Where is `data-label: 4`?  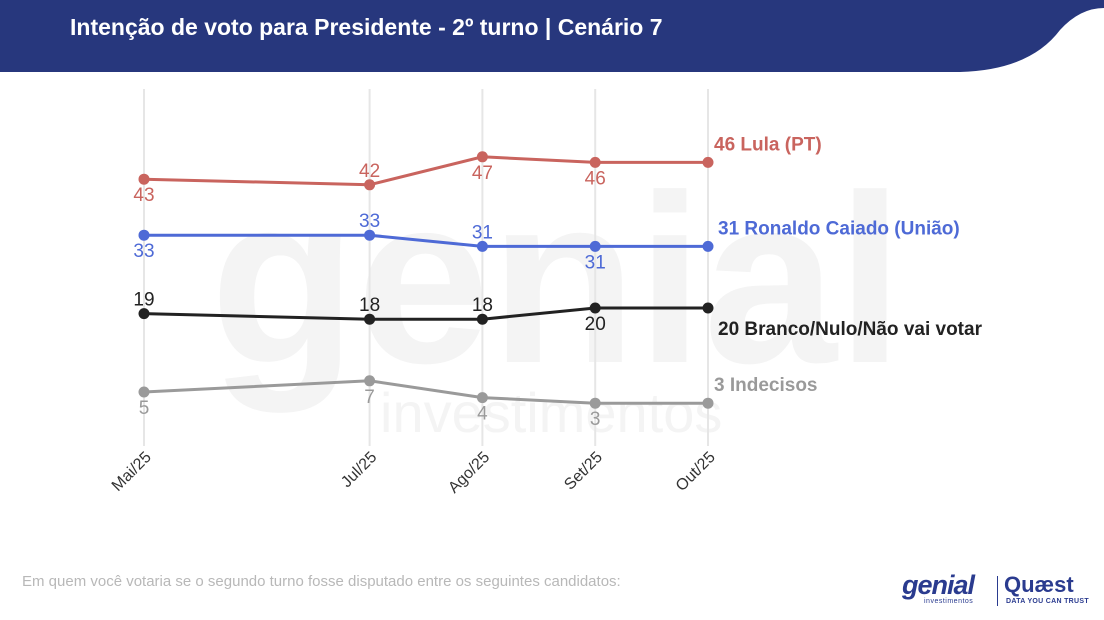 data-label: 4 is located at coordinates (482, 414).